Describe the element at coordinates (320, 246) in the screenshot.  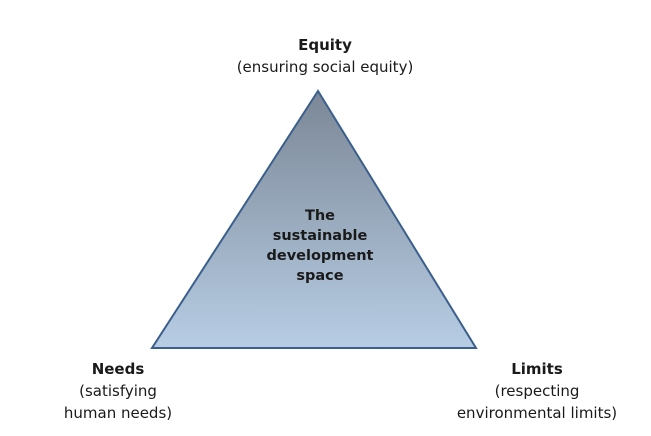
I see `center-label: The sustainable development space` at that location.